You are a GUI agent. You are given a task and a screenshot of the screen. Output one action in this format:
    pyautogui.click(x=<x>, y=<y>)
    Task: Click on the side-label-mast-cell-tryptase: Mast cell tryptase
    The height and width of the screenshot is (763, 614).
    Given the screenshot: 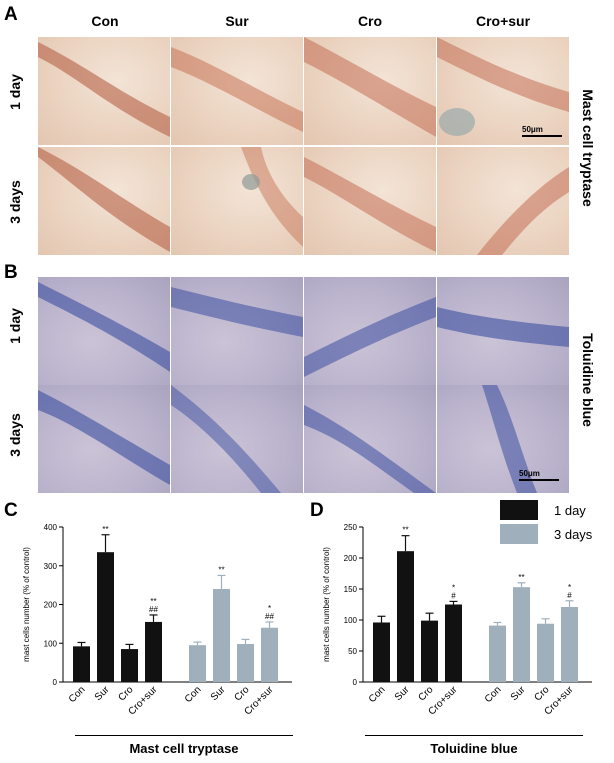 What is the action you would take?
    pyautogui.click(x=588, y=148)
    